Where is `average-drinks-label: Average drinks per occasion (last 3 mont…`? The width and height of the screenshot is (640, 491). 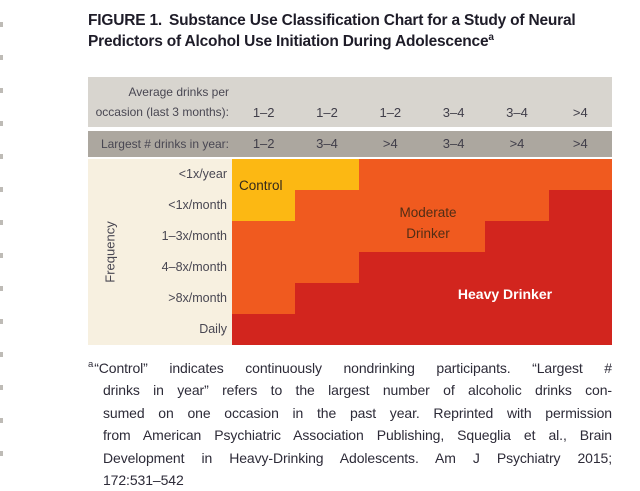
average-drinks-label: Average drinks per occasion (last 3 mont… is located at coordinates (162, 102).